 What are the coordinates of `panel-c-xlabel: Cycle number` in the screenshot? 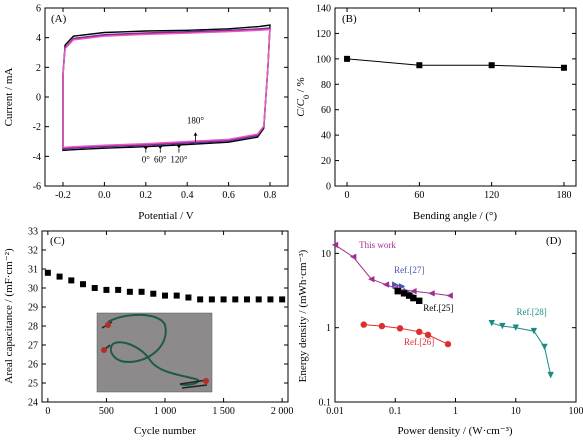 It's located at (165, 431).